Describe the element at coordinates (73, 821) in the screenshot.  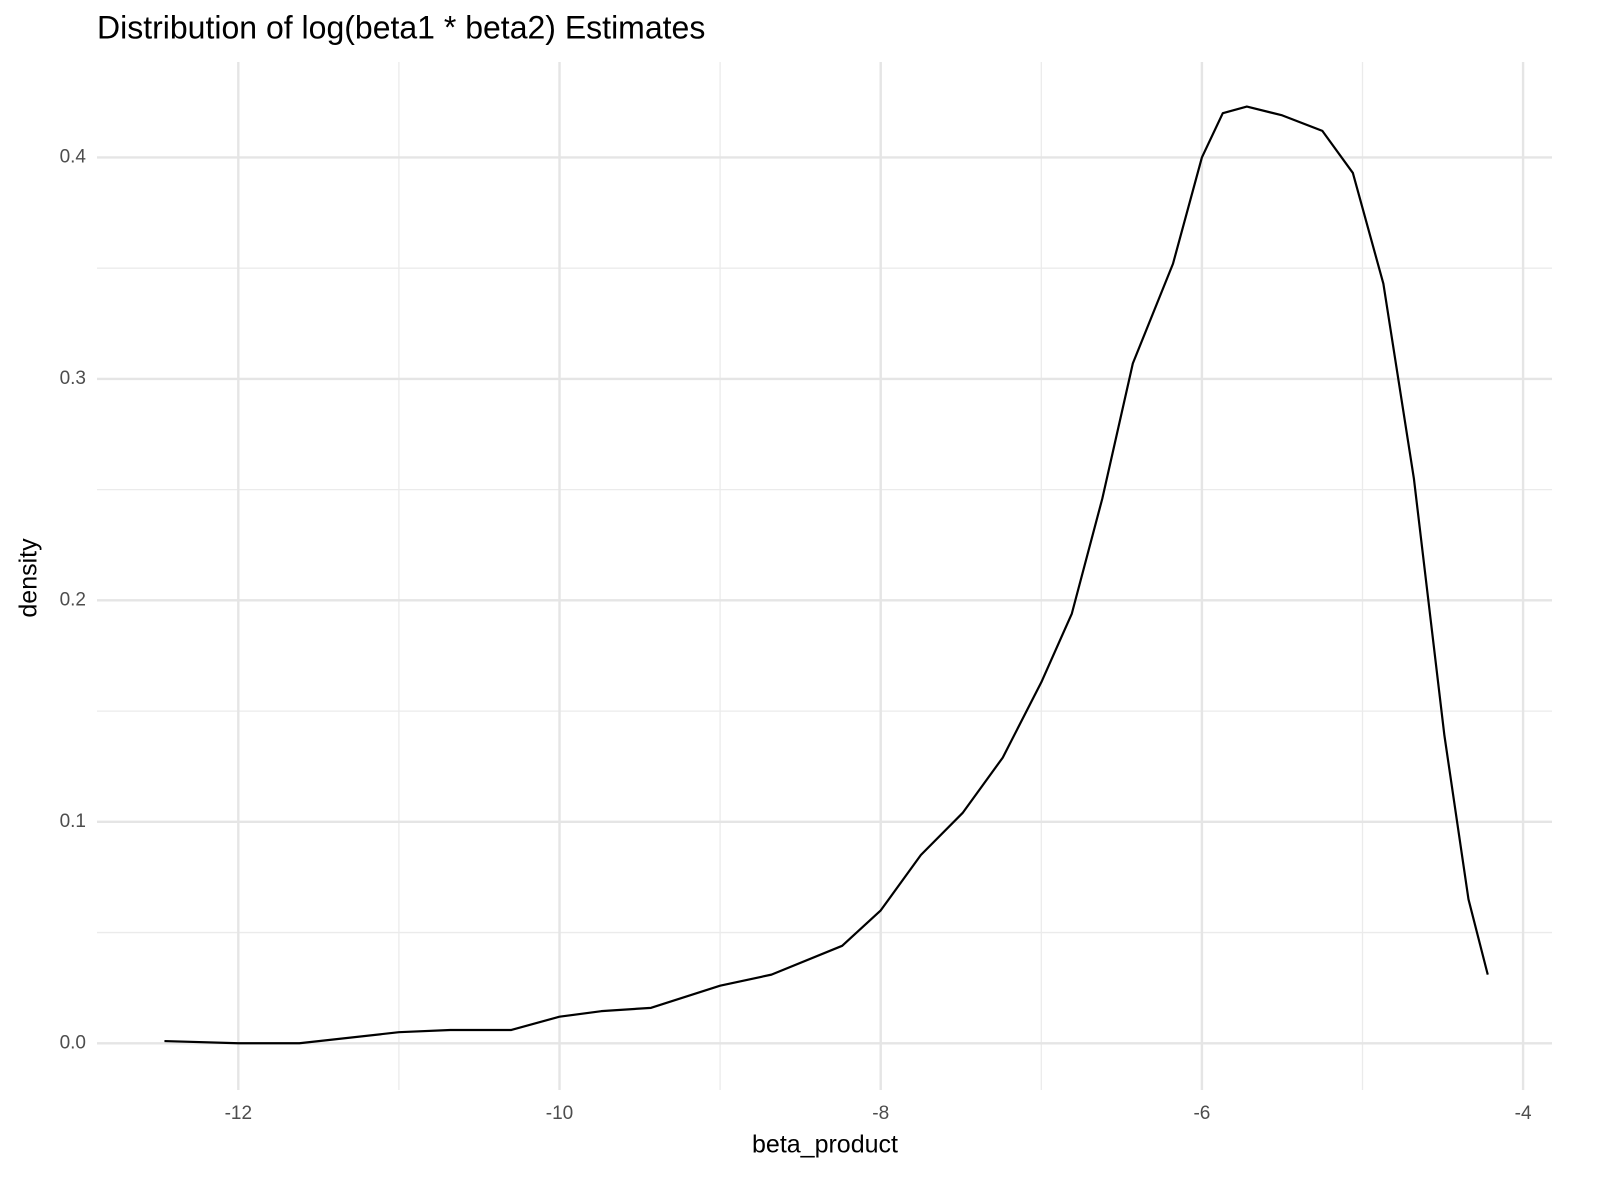
I see `y-tick-label: 0.1` at that location.